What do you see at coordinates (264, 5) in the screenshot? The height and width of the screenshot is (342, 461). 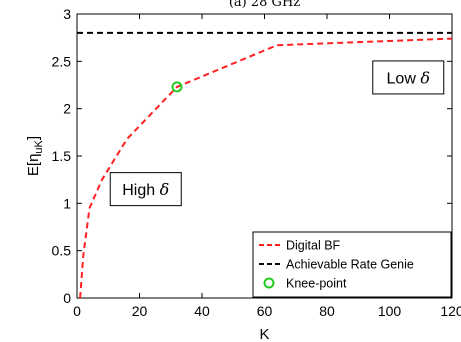 I see `chart-title: (a) 28 GHz` at bounding box center [264, 5].